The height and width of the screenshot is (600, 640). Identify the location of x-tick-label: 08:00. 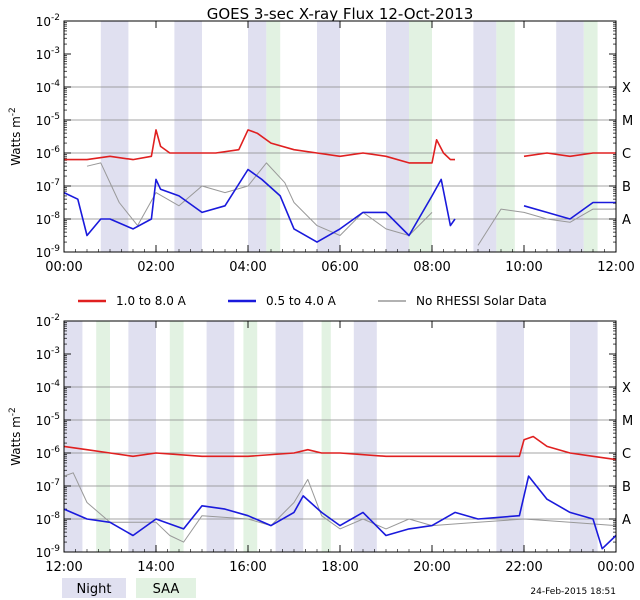
(431, 267).